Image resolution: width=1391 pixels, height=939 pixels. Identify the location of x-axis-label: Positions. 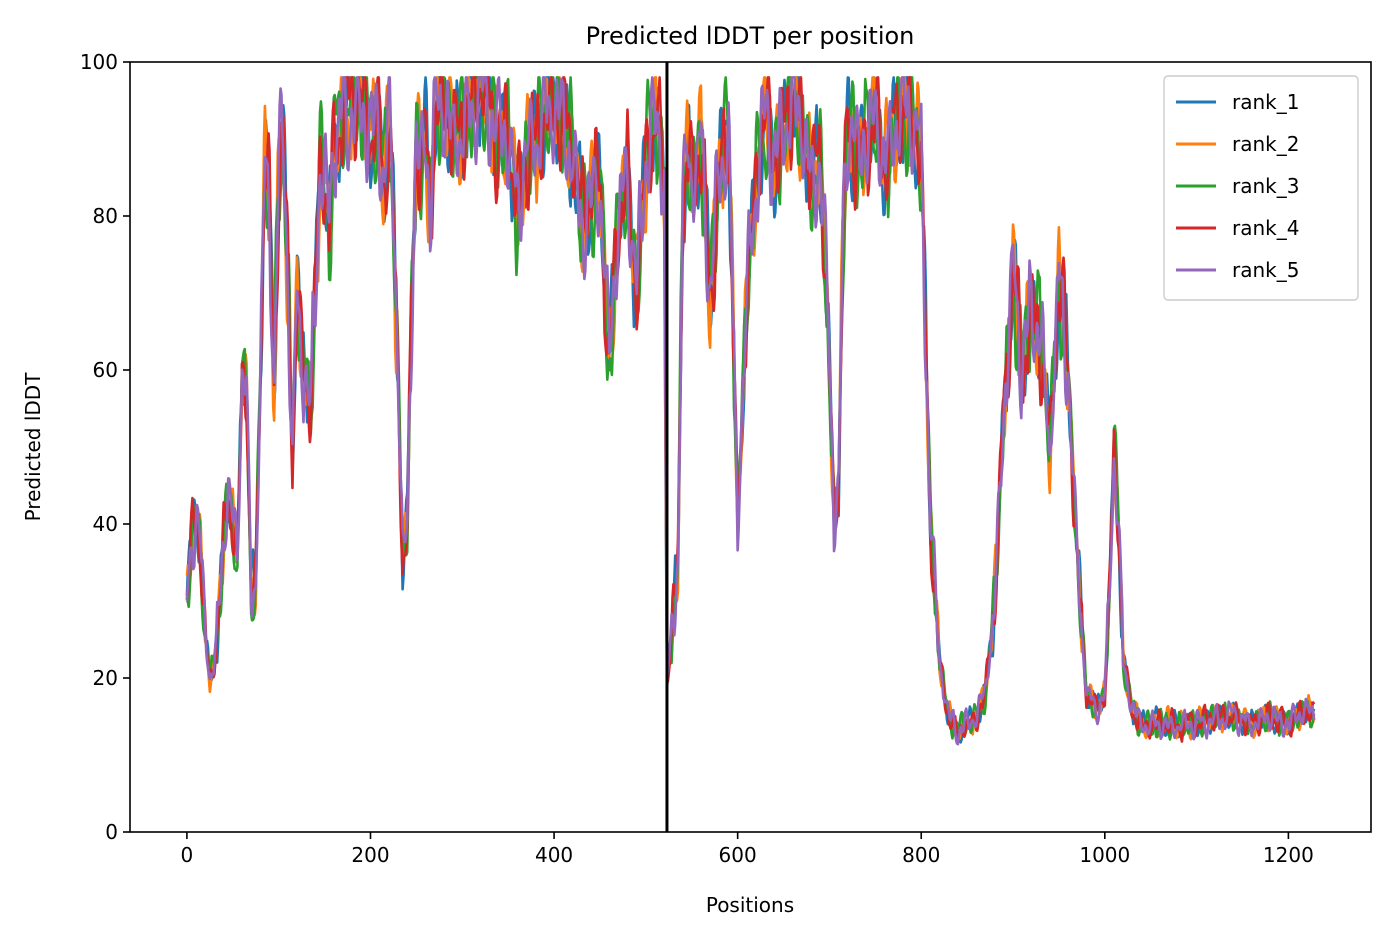
(750, 905).